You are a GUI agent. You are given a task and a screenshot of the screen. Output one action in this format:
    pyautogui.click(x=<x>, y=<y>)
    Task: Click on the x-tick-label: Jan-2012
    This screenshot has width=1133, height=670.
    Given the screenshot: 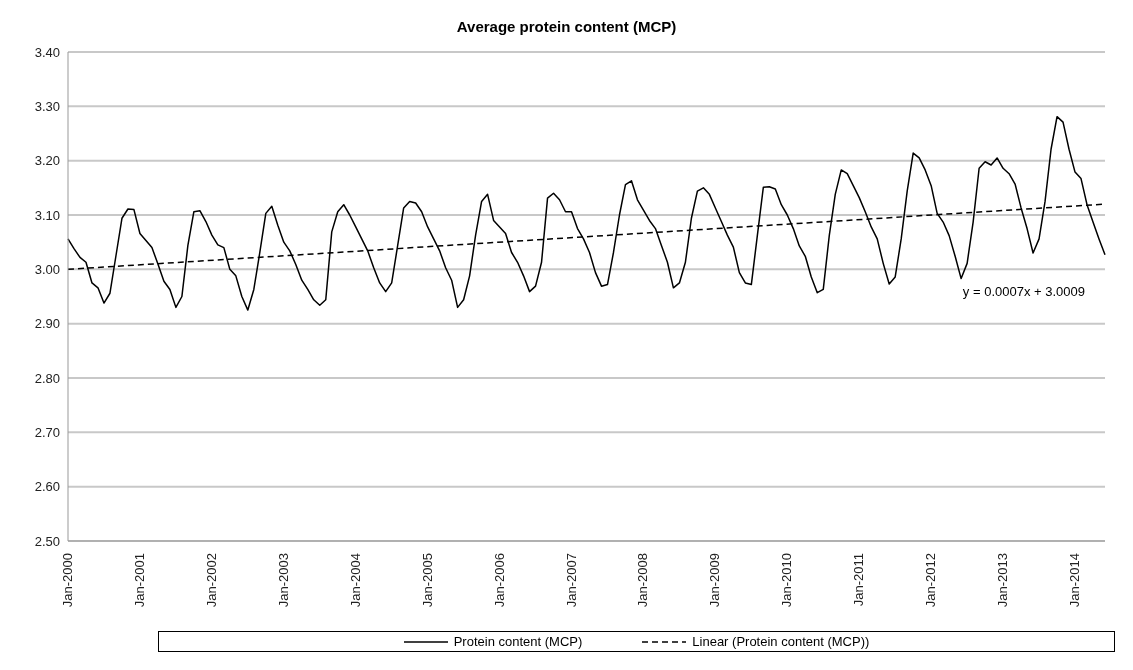 What is the action you would take?
    pyautogui.click(x=931, y=580)
    